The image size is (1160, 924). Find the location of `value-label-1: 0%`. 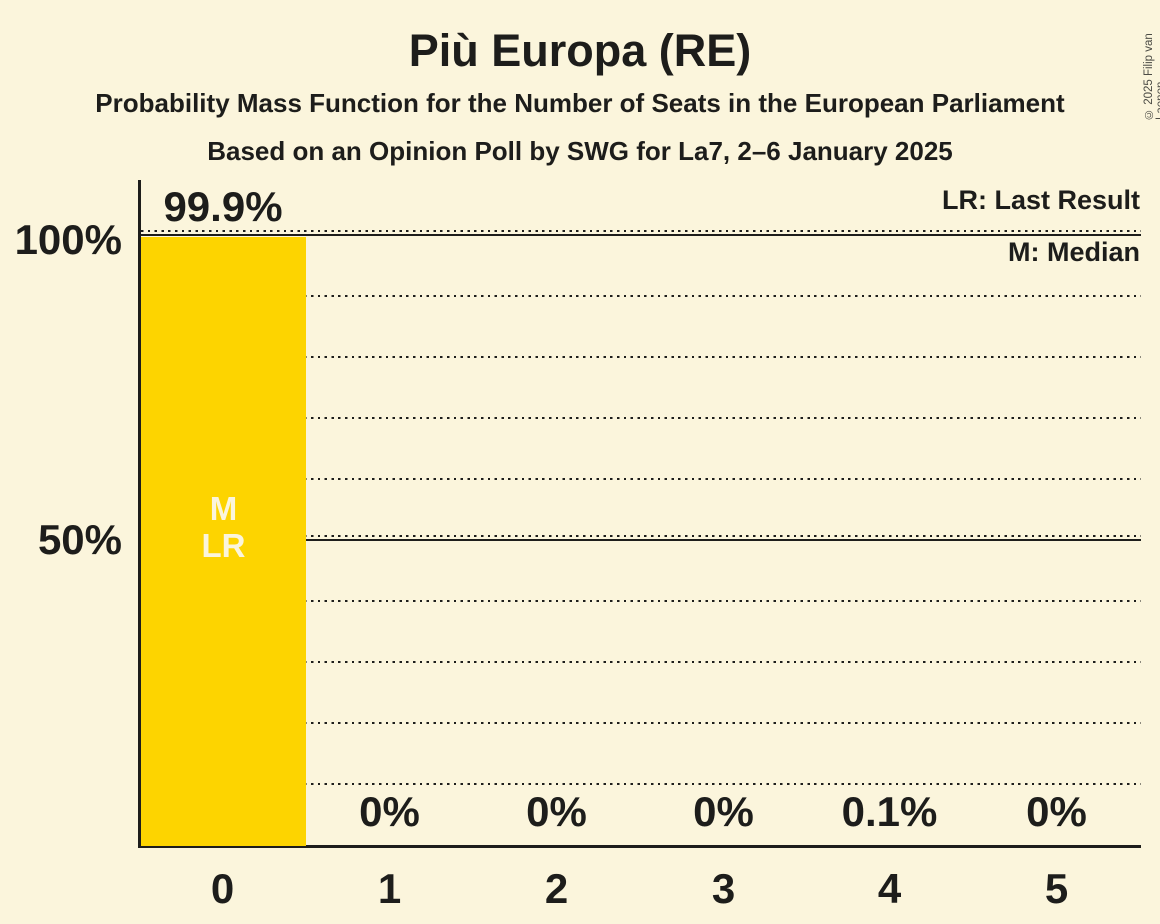

value-label-1: 0% is located at coordinates (389, 811).